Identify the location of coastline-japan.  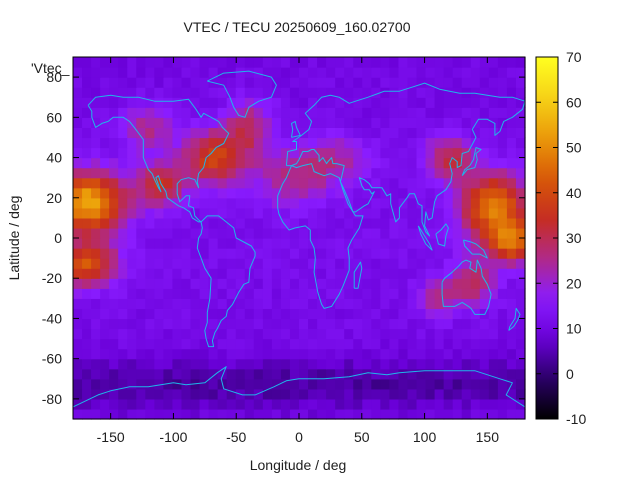
(471, 162).